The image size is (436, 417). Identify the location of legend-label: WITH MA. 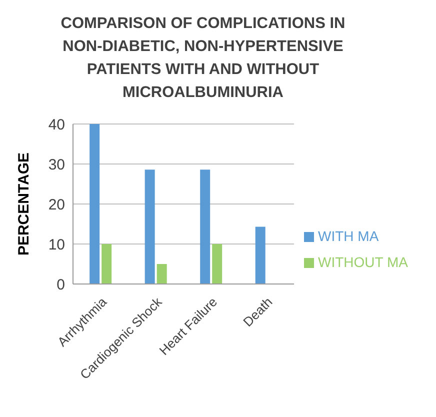
(348, 236).